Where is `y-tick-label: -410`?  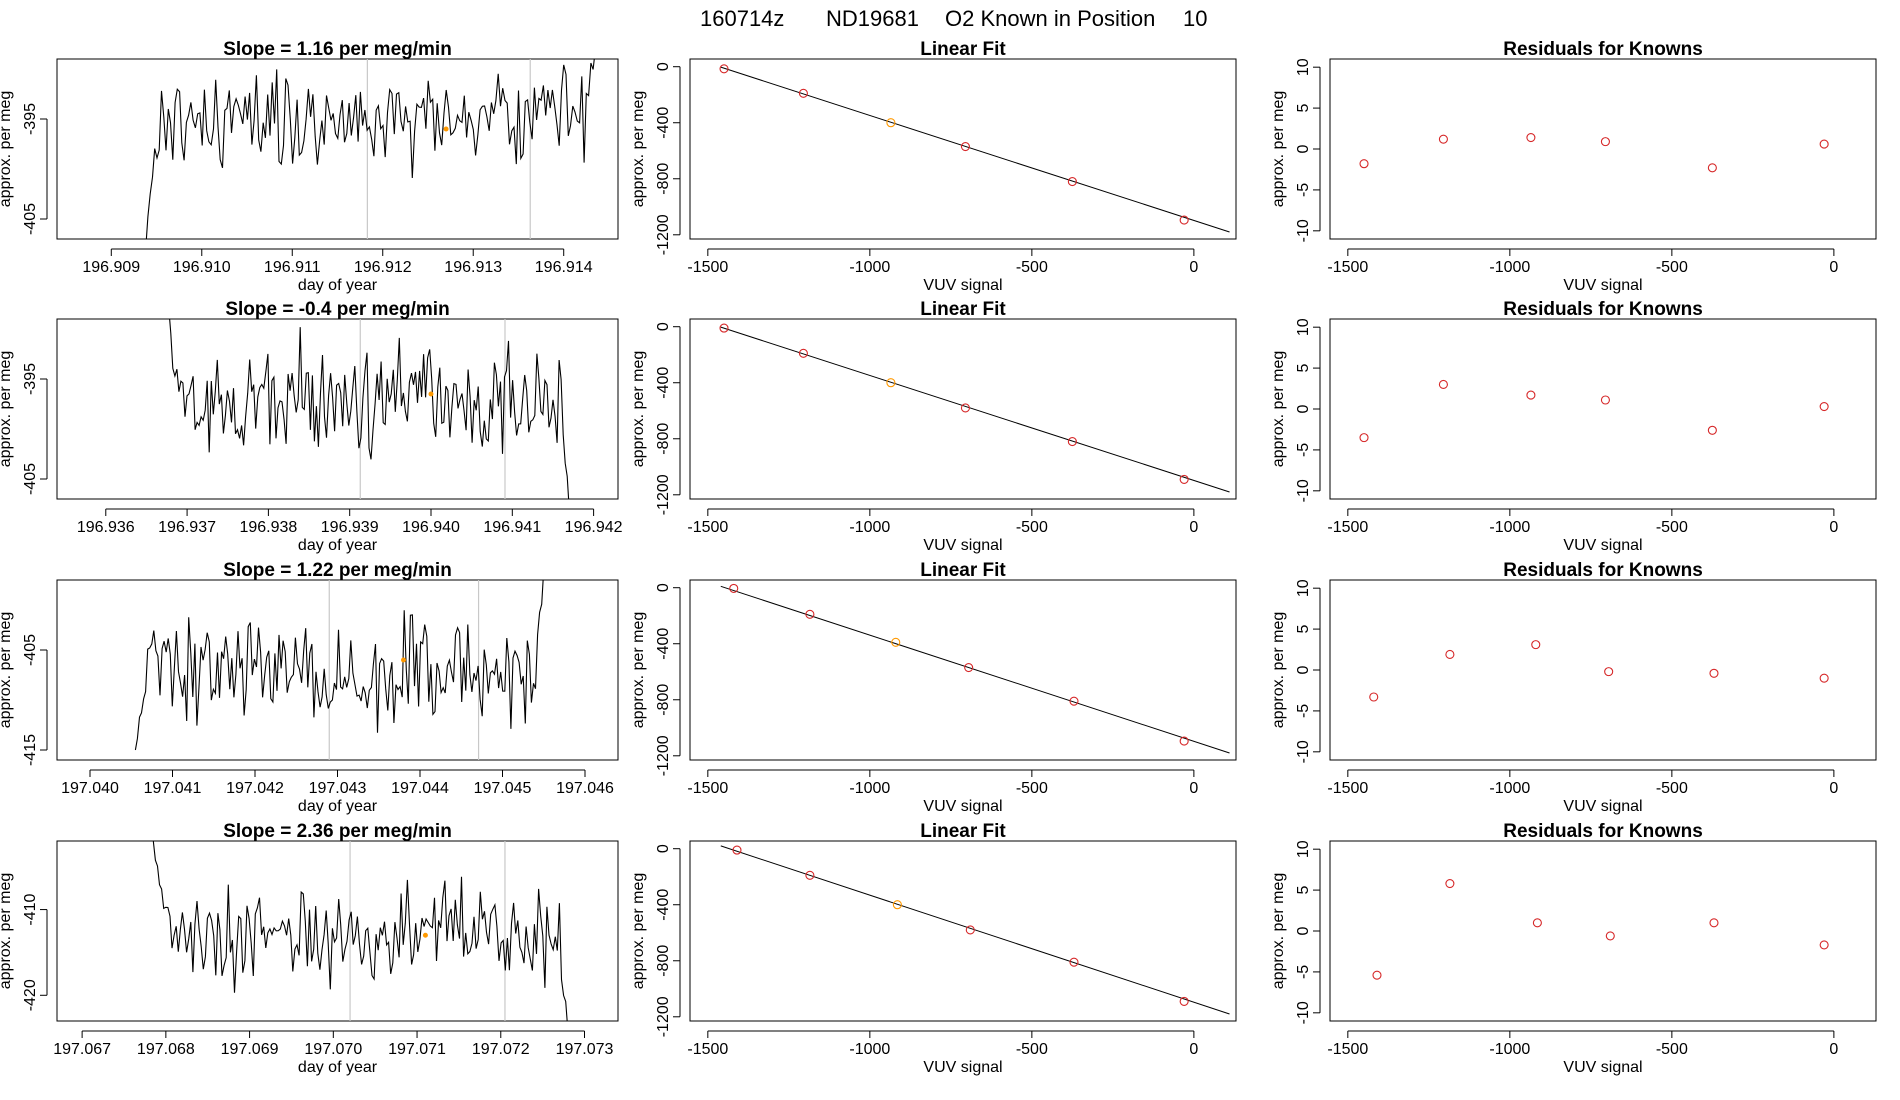
y-tick-label: -410 is located at coordinates (30, 909).